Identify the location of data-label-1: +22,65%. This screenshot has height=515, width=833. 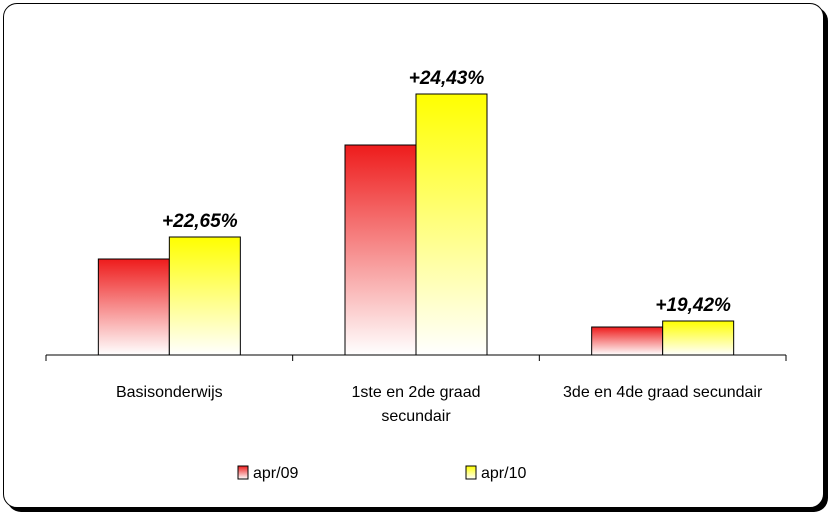
(200, 221).